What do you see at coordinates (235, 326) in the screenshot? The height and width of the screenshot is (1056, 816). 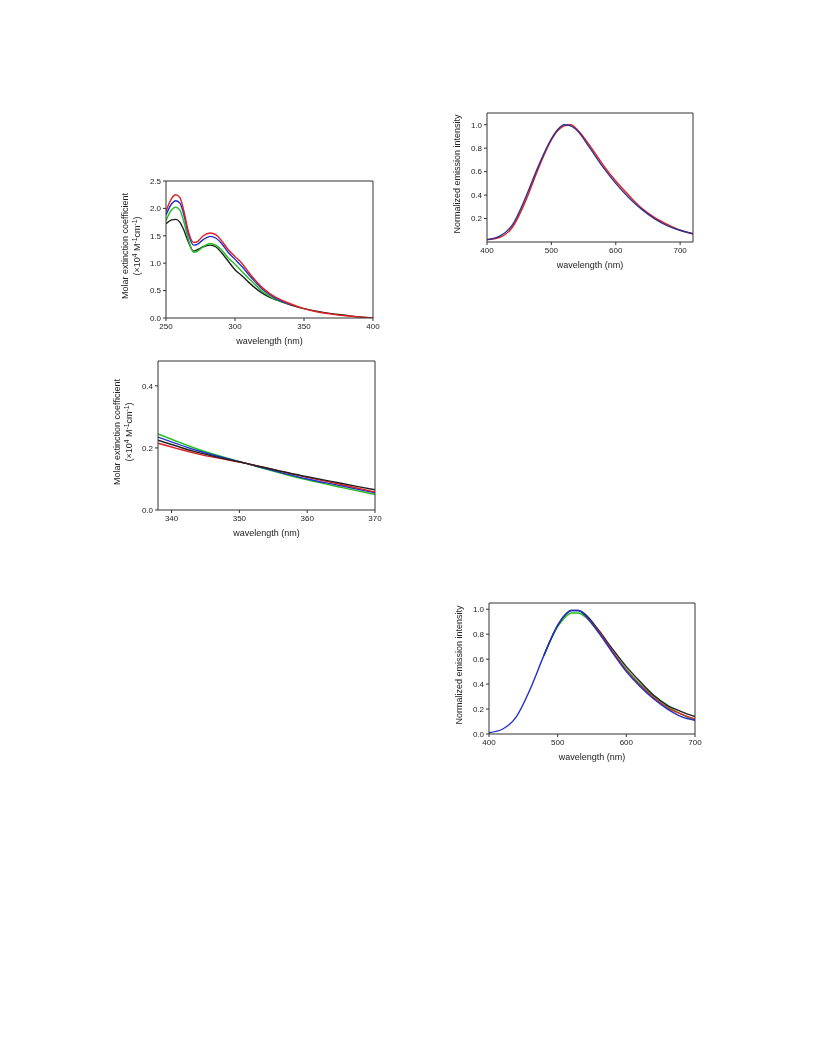 I see `x-tick-label: 300` at bounding box center [235, 326].